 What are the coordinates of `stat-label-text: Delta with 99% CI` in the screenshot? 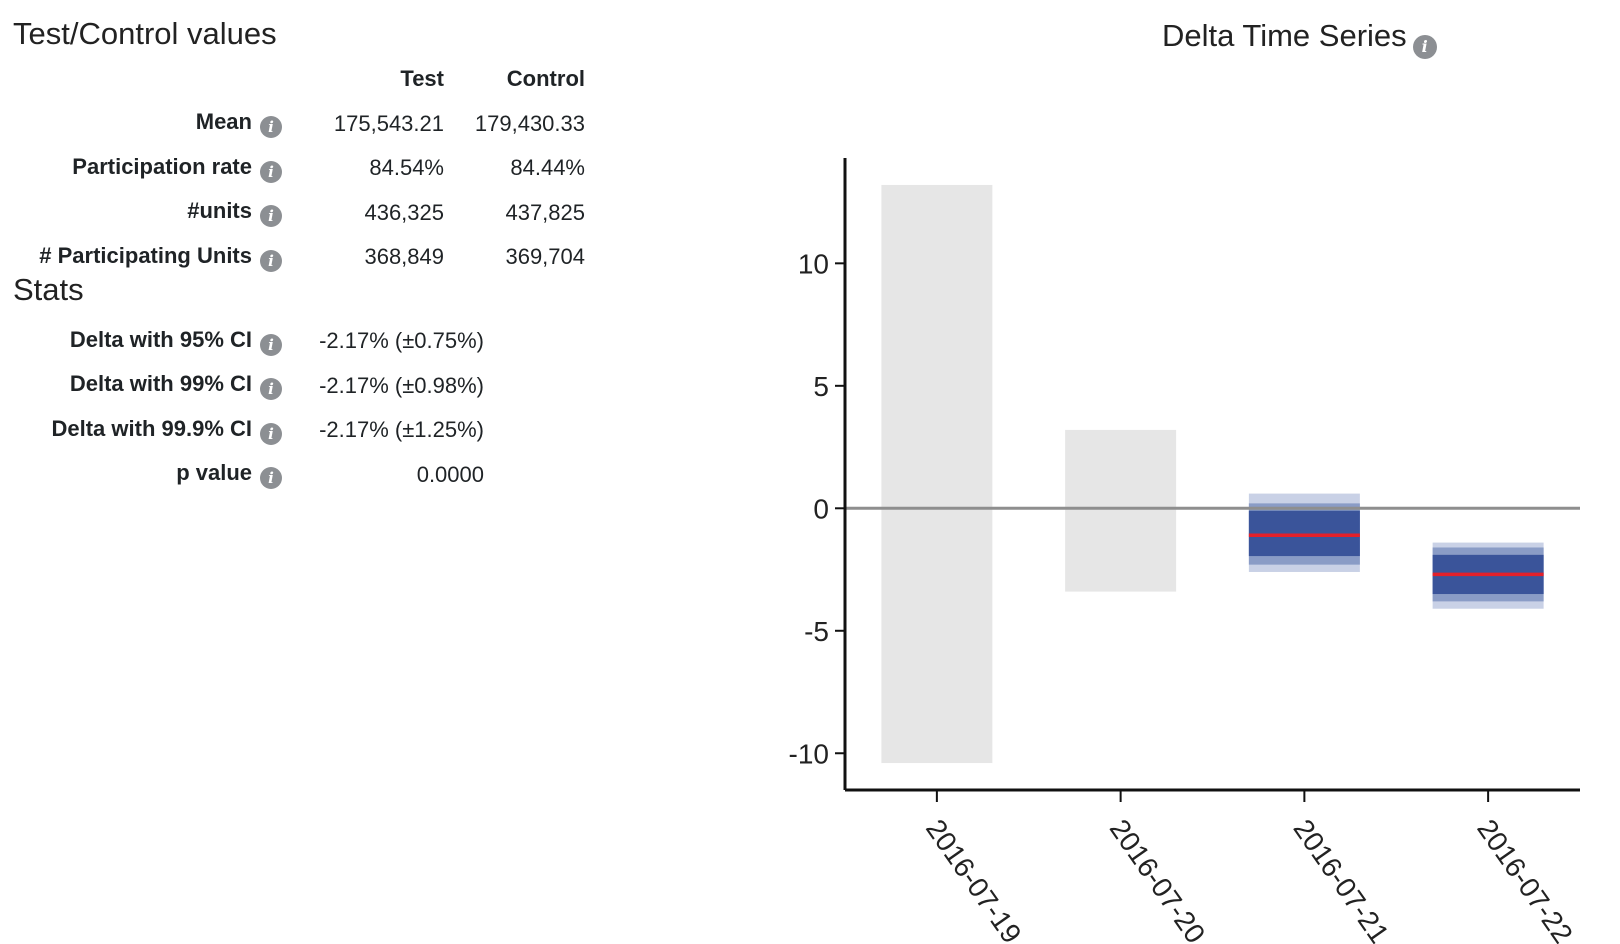 It's located at (160, 384).